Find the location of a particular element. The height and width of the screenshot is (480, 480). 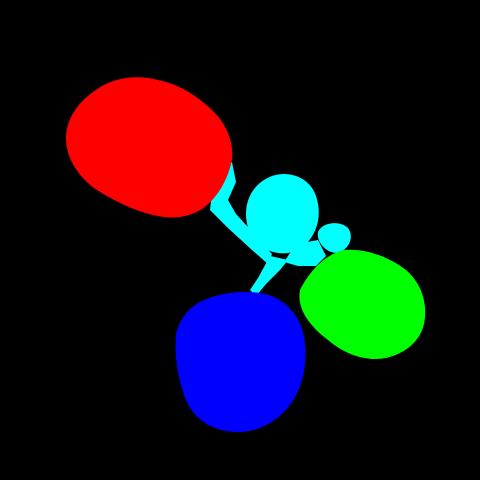

cyan-blob-main is located at coordinates (282, 214).